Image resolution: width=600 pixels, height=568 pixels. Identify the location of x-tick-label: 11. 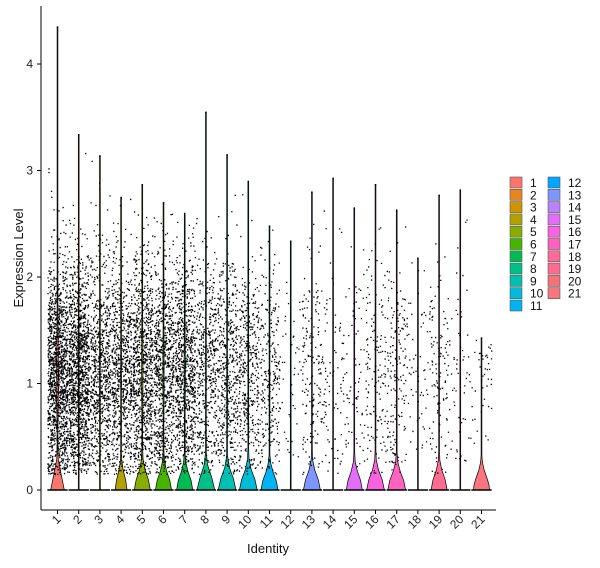
(266, 521).